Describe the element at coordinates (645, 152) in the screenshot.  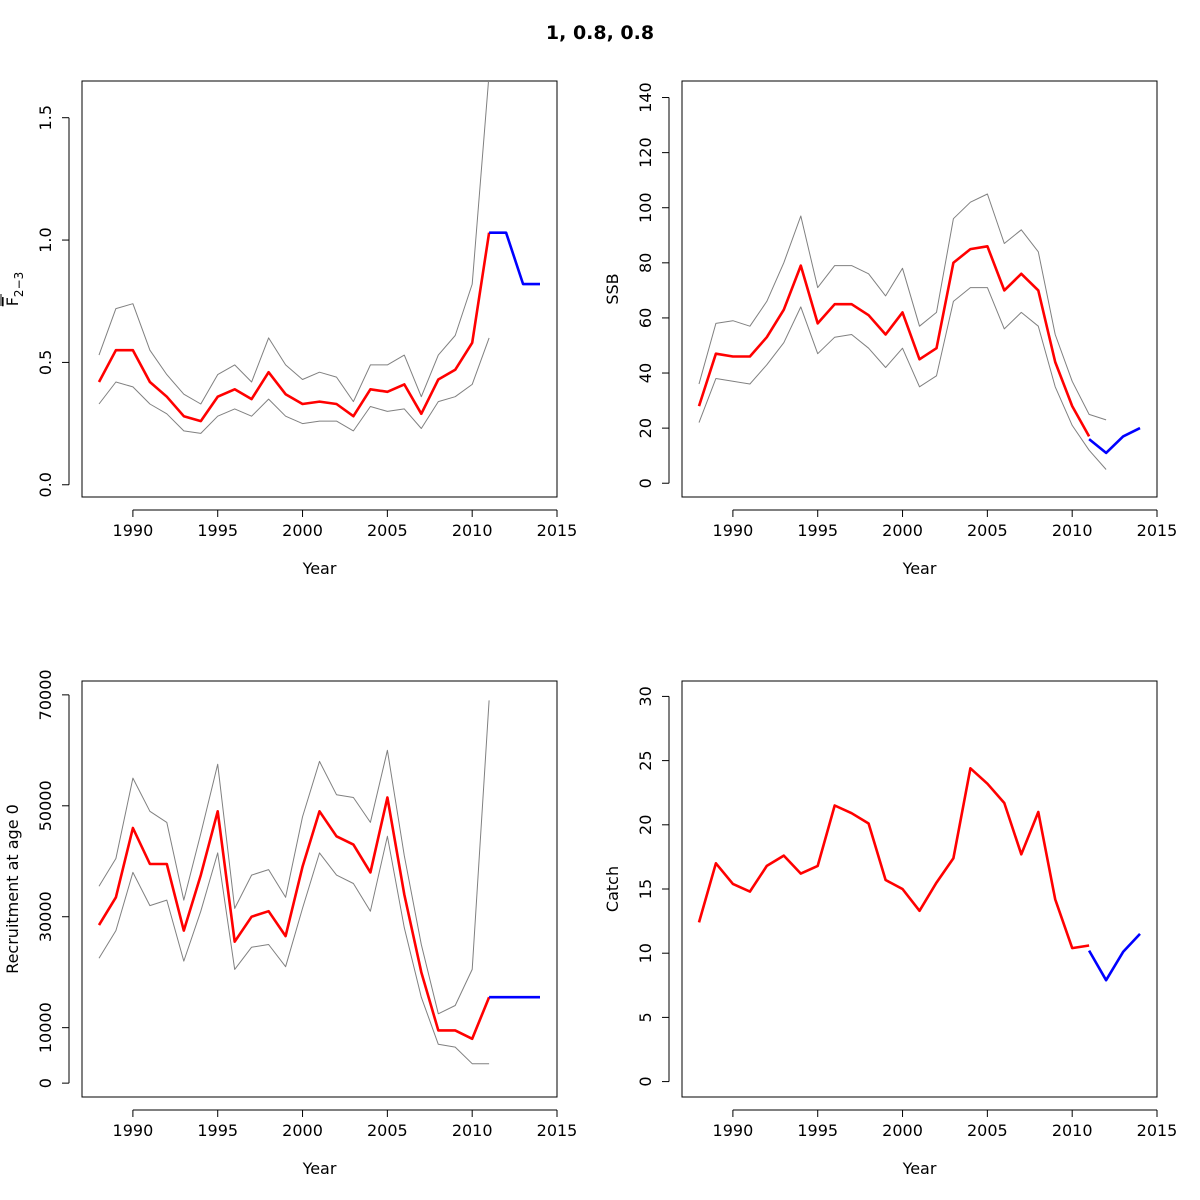
I see `y-tick-label: 120` at that location.